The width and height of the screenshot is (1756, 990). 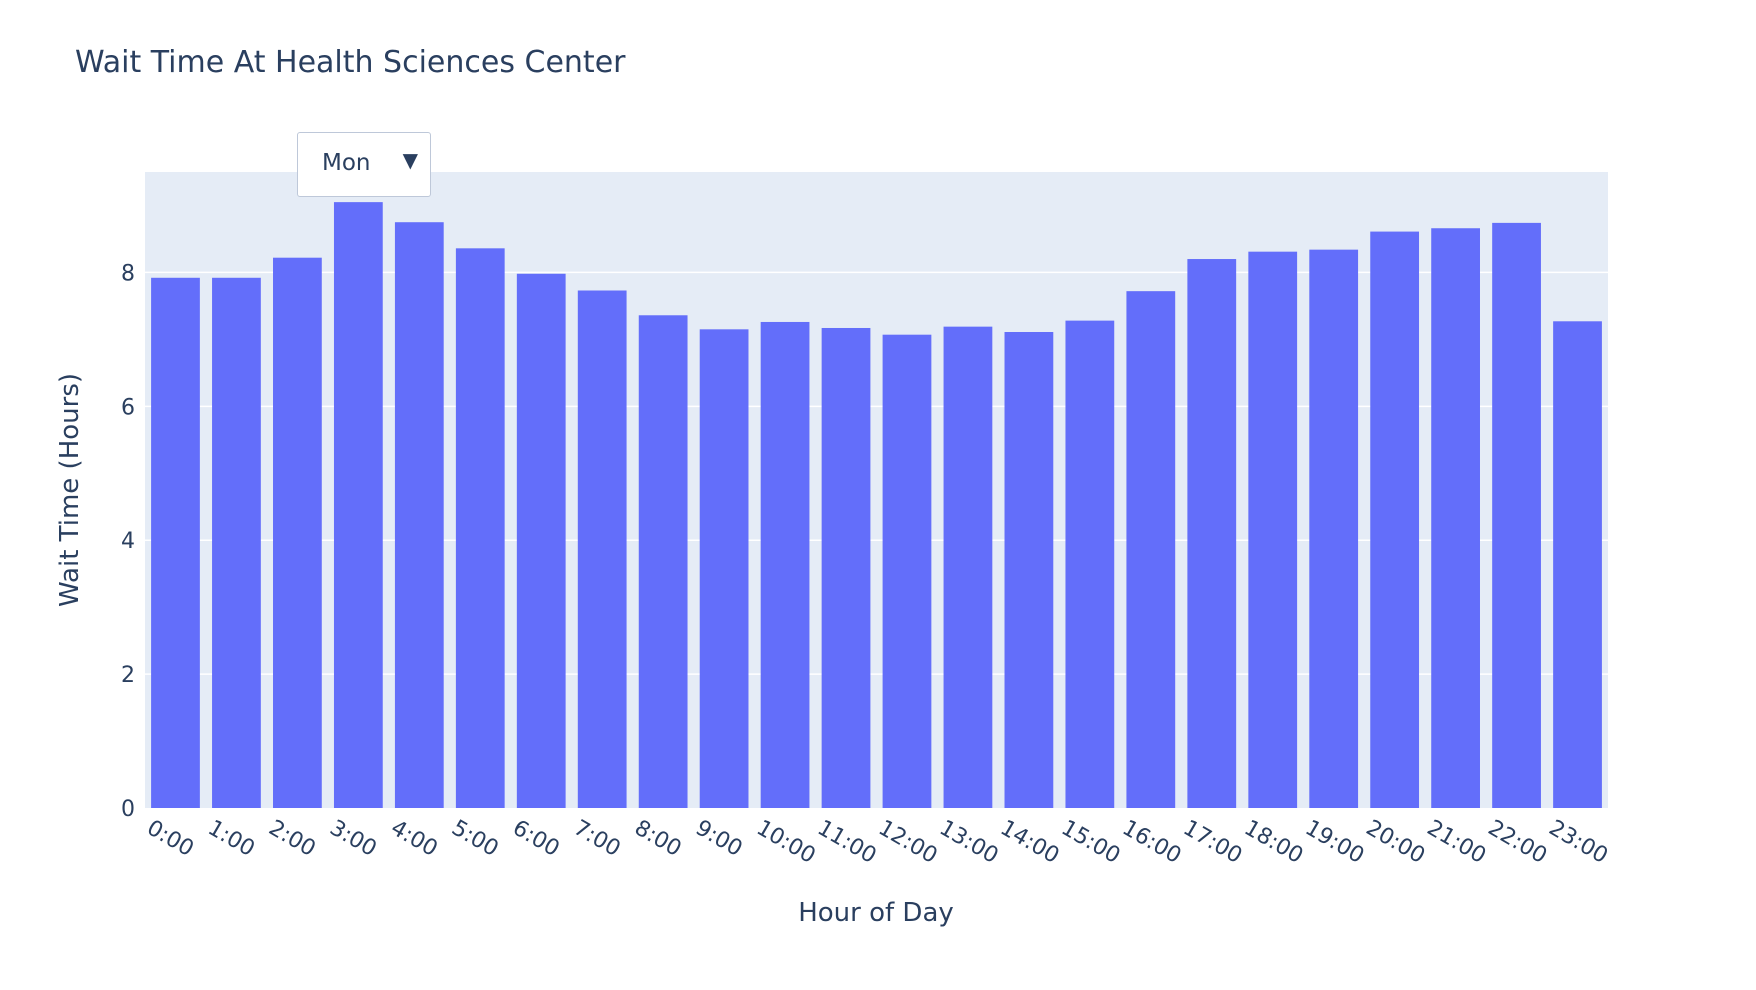 I want to click on x-tick-label: 5:00, so click(x=474, y=839).